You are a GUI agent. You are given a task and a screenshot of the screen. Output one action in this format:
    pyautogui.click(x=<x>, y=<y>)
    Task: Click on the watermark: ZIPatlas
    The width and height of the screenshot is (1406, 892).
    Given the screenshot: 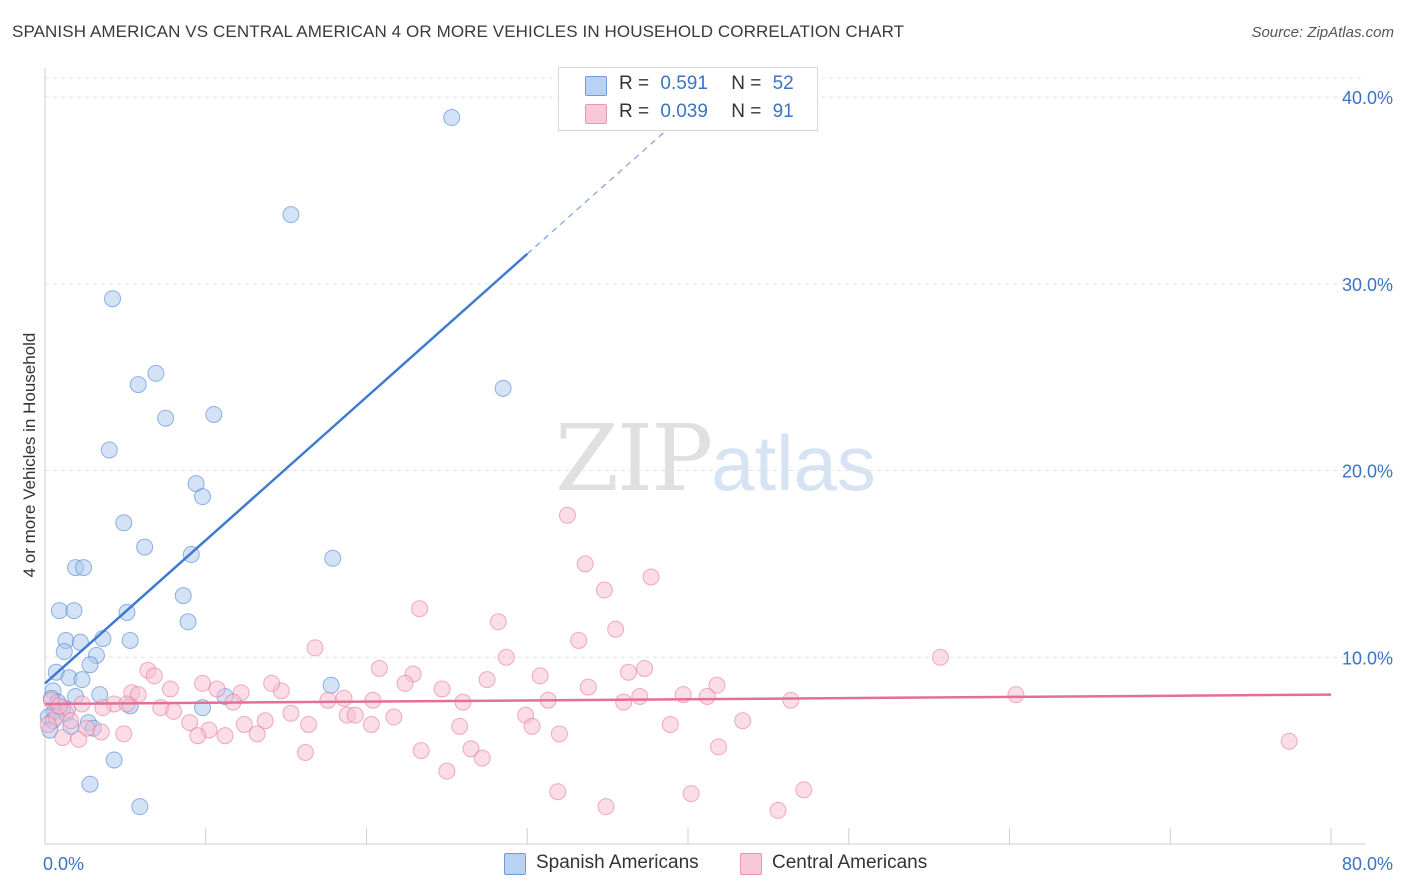 What is the action you would take?
    pyautogui.click(x=715, y=458)
    